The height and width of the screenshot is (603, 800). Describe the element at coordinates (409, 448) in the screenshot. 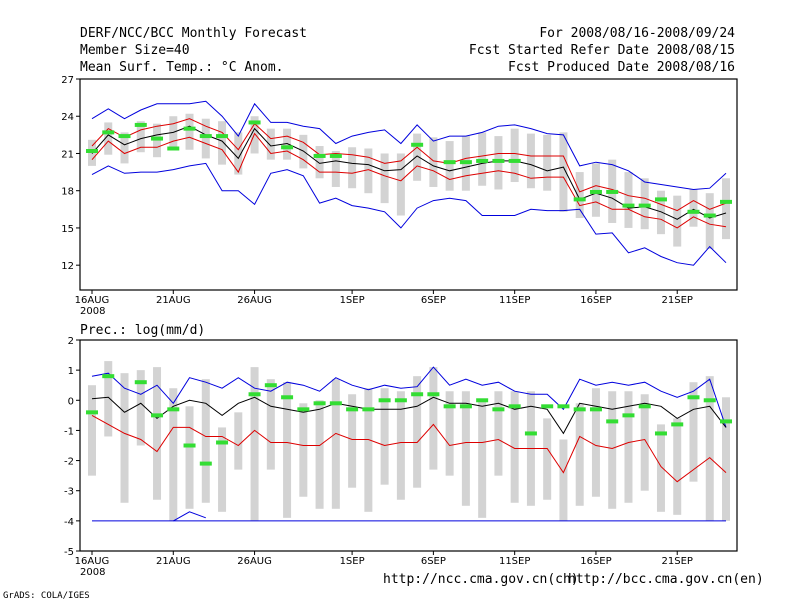

I see `series-line-mean_minus` at that location.